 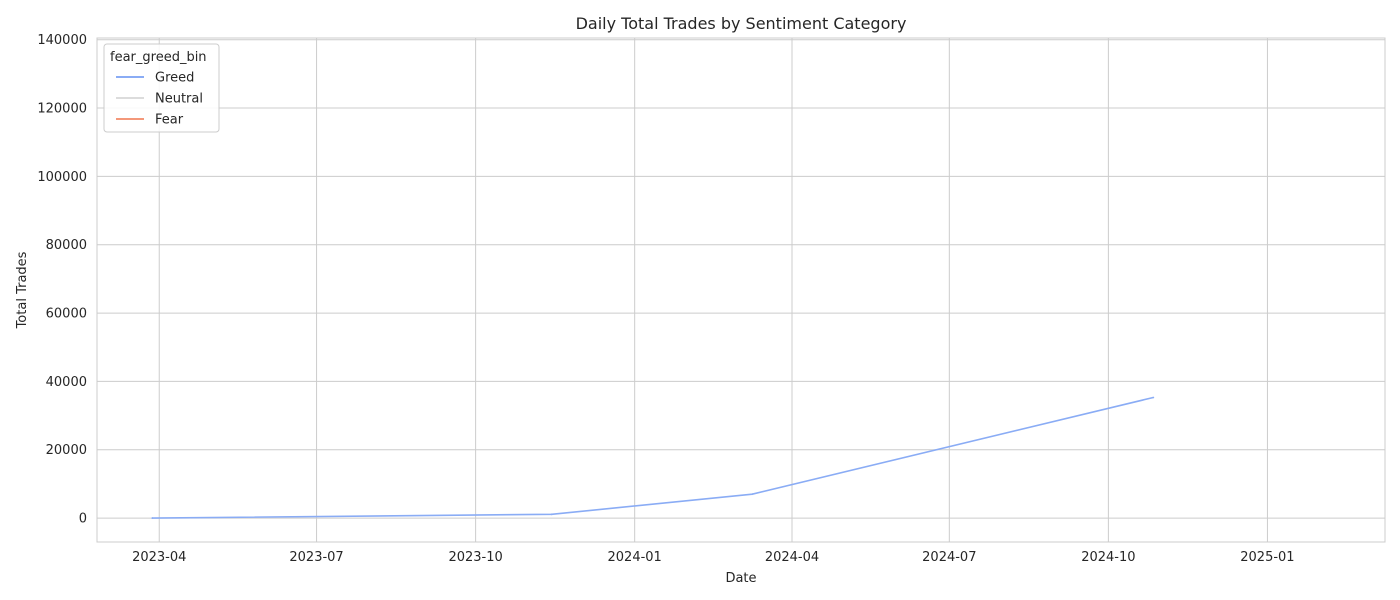 I want to click on x-tick-label: 2024-07, so click(x=949, y=557).